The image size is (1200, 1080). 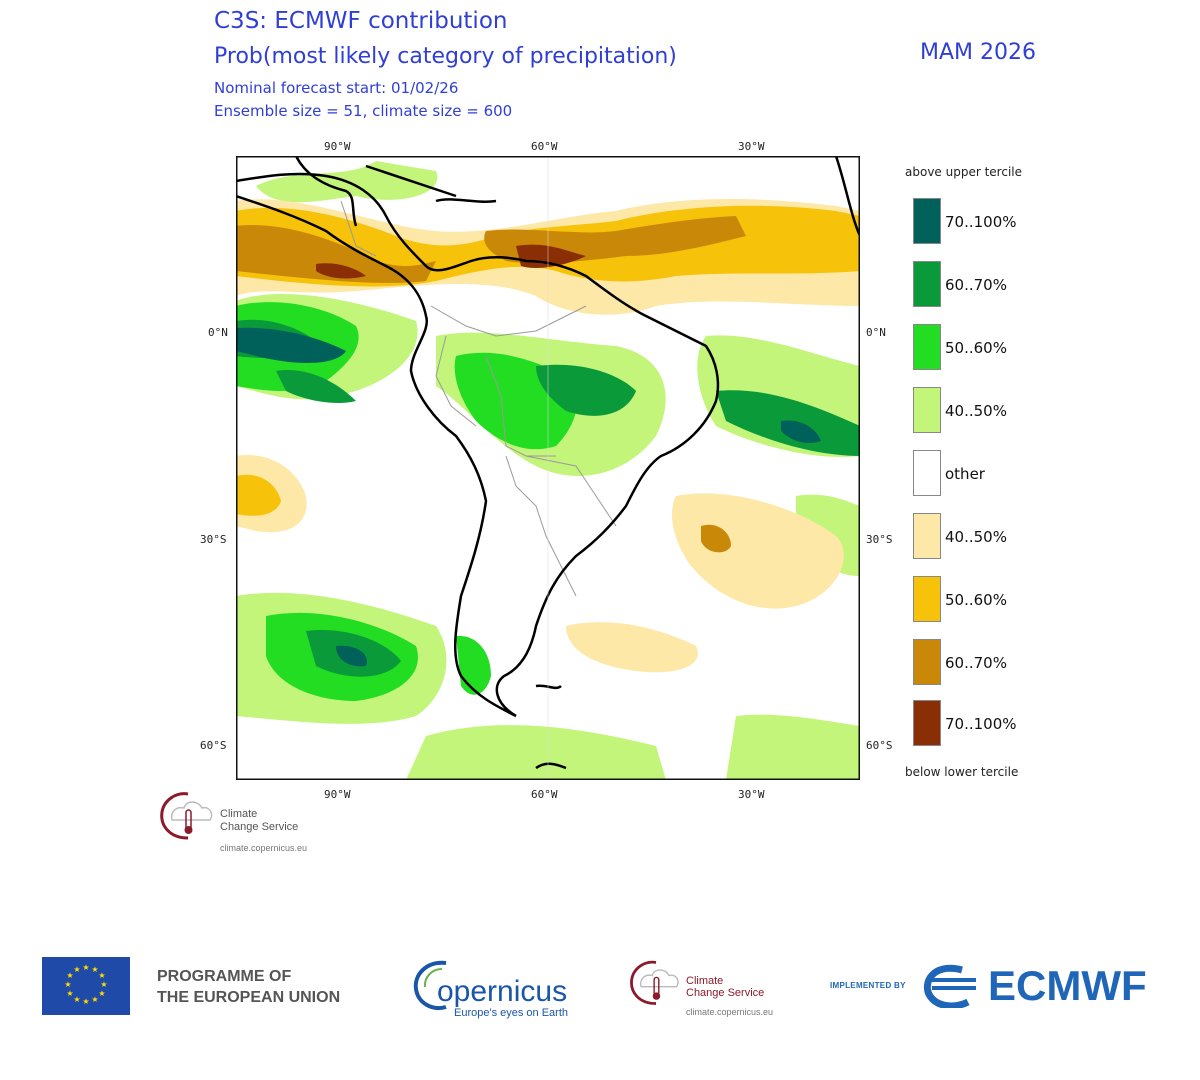 I want to click on lat-label-left-60s: 60°S, so click(x=213, y=745).